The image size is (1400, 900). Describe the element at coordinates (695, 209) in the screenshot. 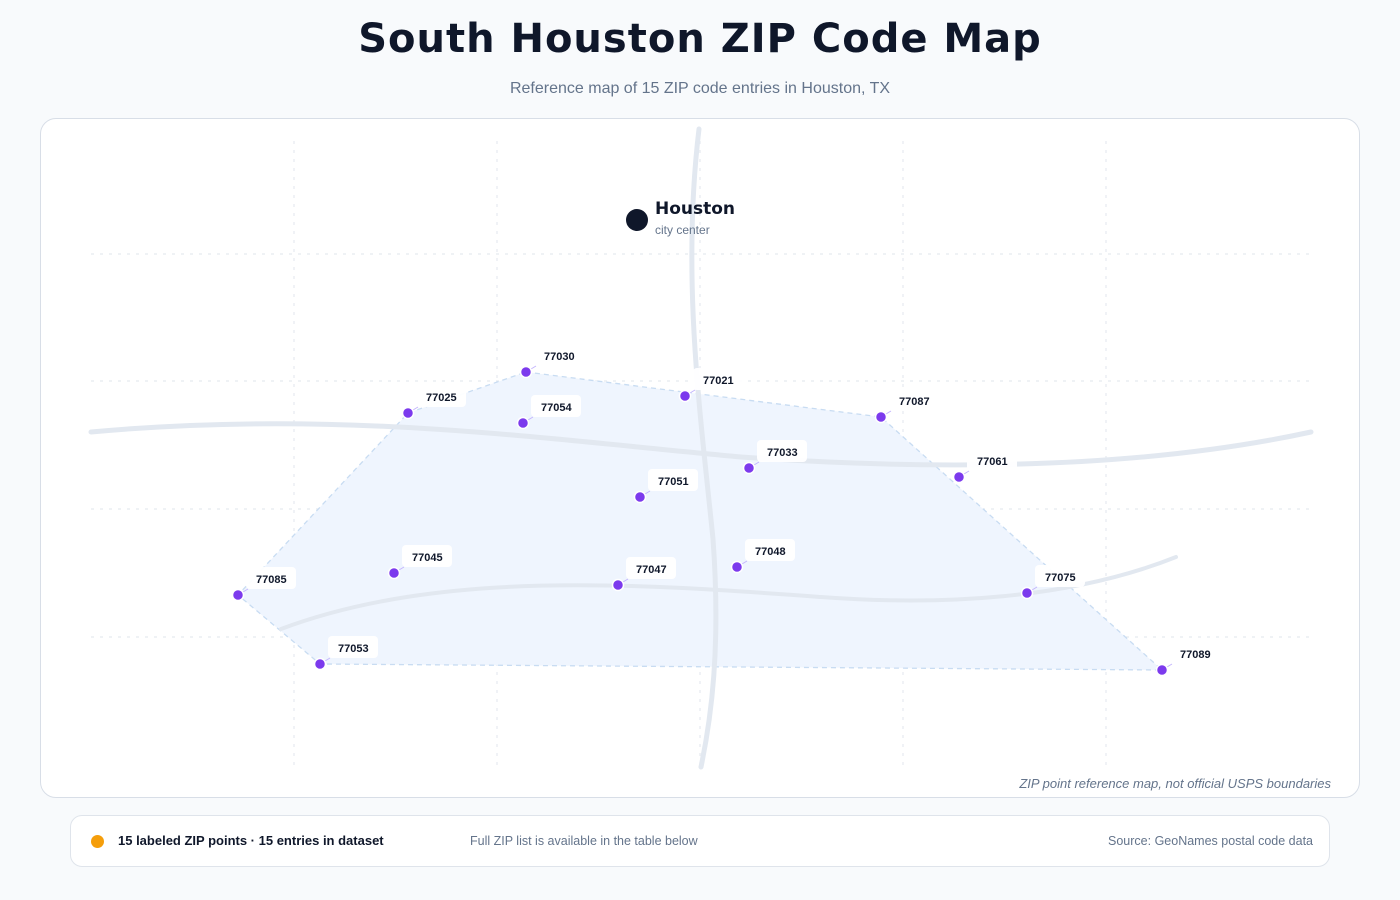

I see `city-name: Houston` at that location.